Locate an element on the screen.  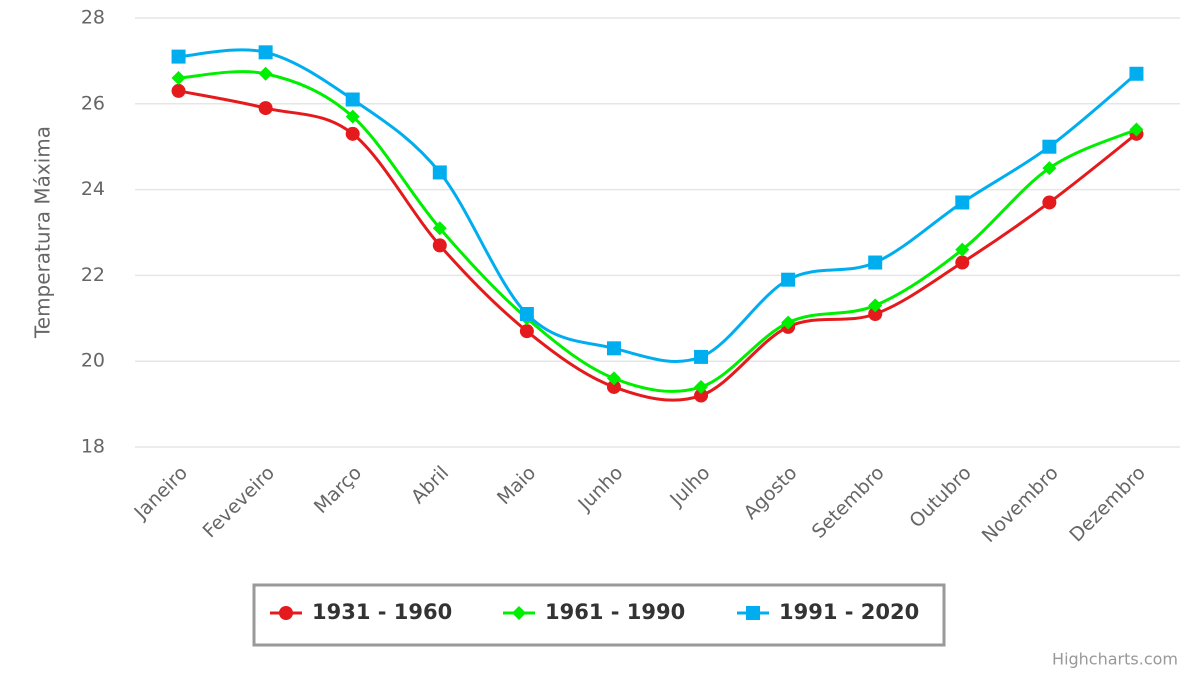
y-tick-label: 22 is located at coordinates (93, 275).